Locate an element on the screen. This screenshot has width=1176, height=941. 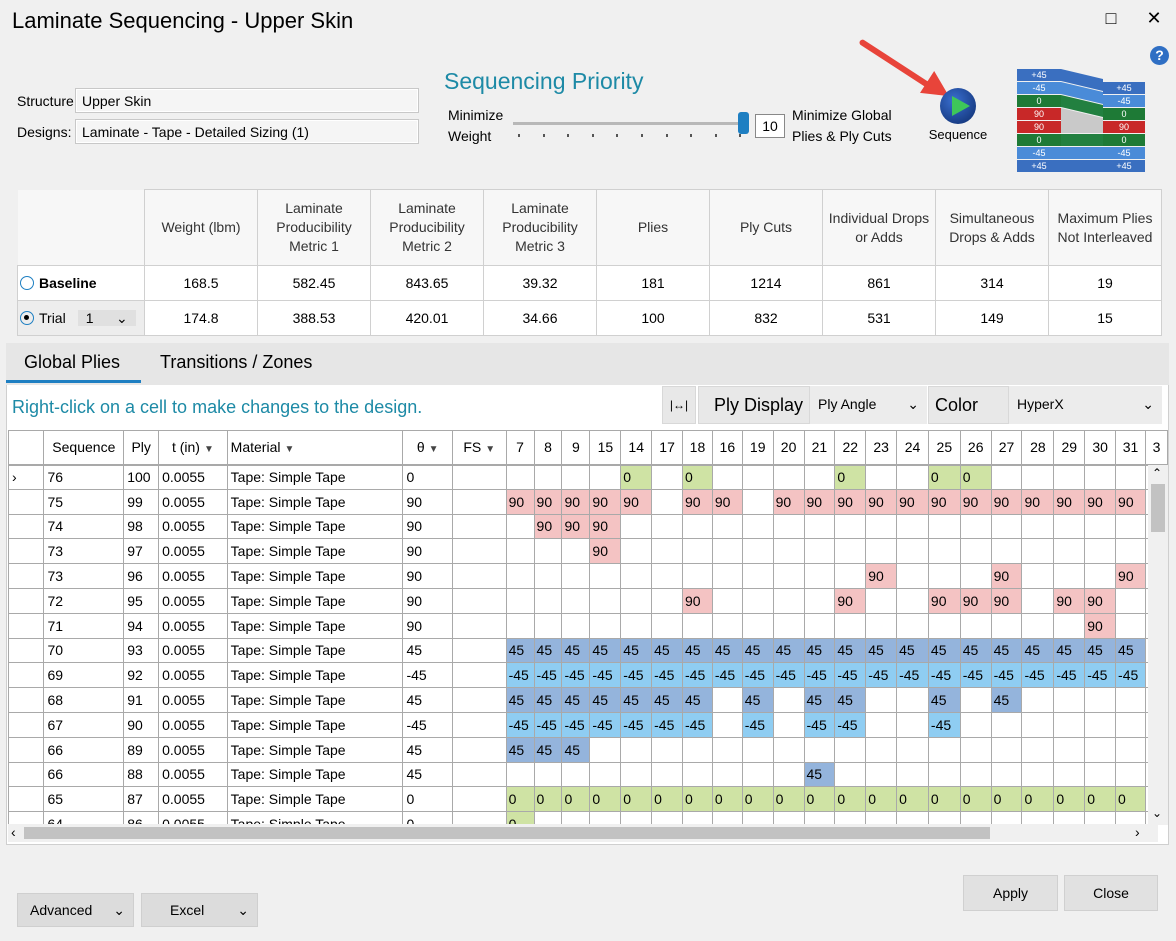
table-row: 66 88 0.0055 Tape: Simple Tape 45 45 is located at coordinates (588, 774).